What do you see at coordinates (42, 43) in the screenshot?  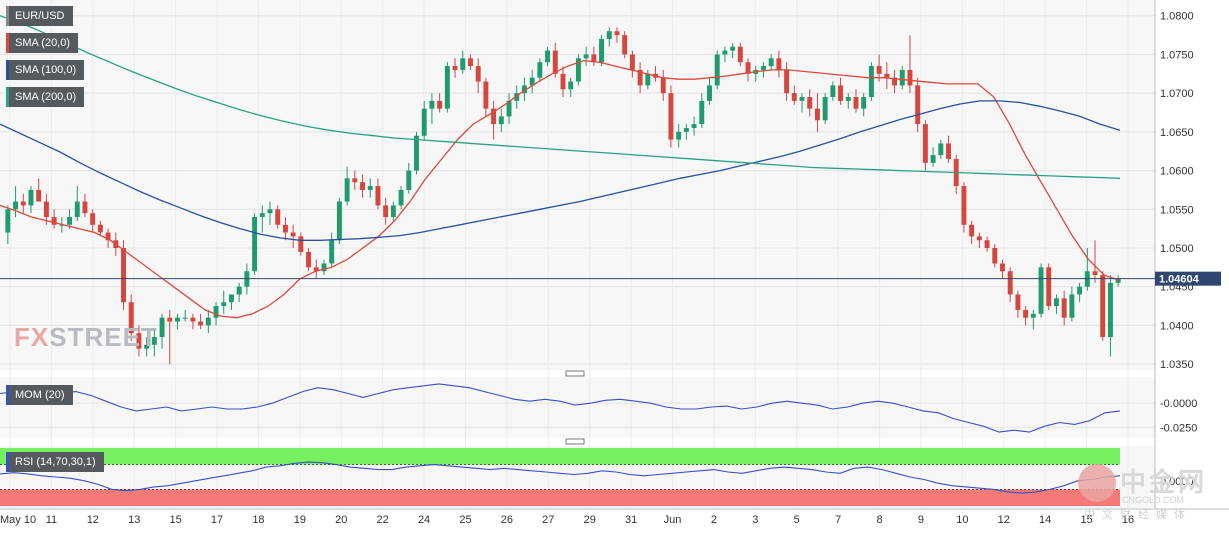 I see `sma20-label: SMA (20,0)` at bounding box center [42, 43].